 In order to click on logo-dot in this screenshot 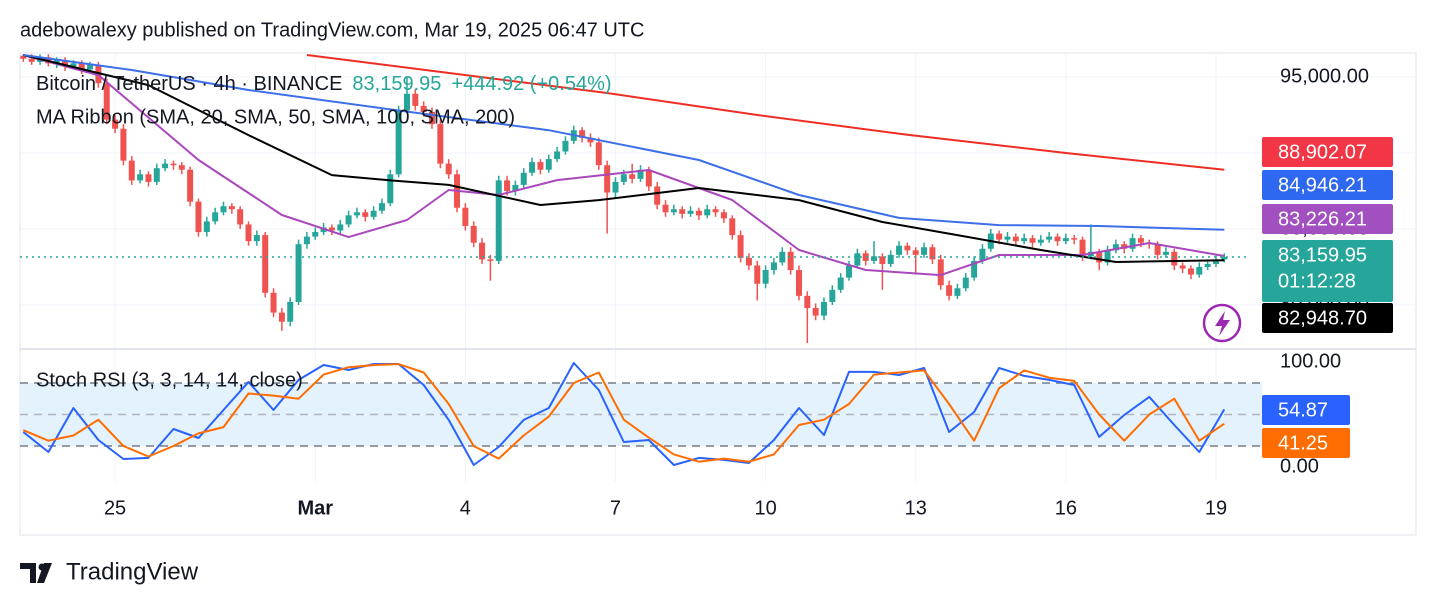, I will do `click(42, 567)`.